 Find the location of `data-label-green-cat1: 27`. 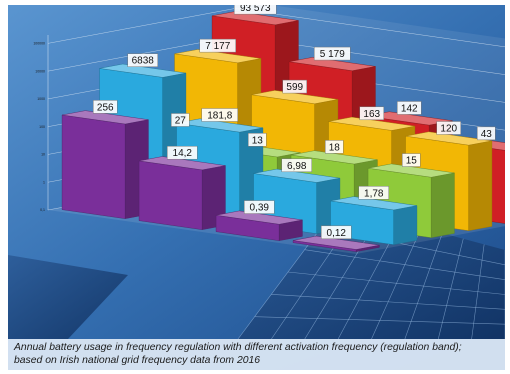

data-label-green-cat1: 27 is located at coordinates (180, 120).